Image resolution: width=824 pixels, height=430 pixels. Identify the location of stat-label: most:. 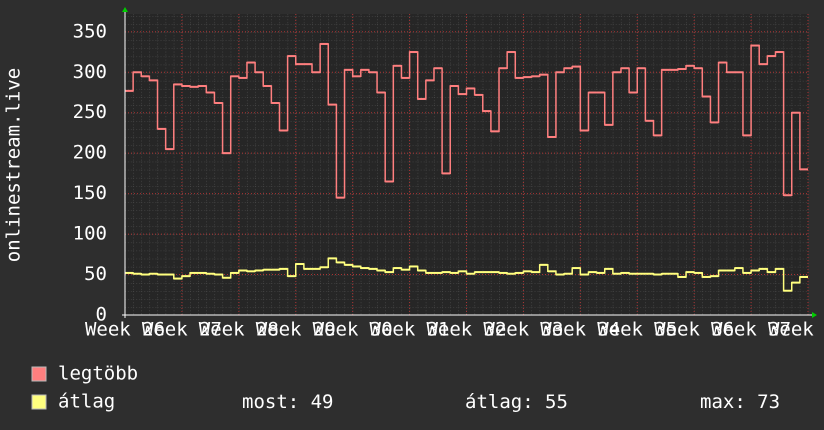
(270, 402).